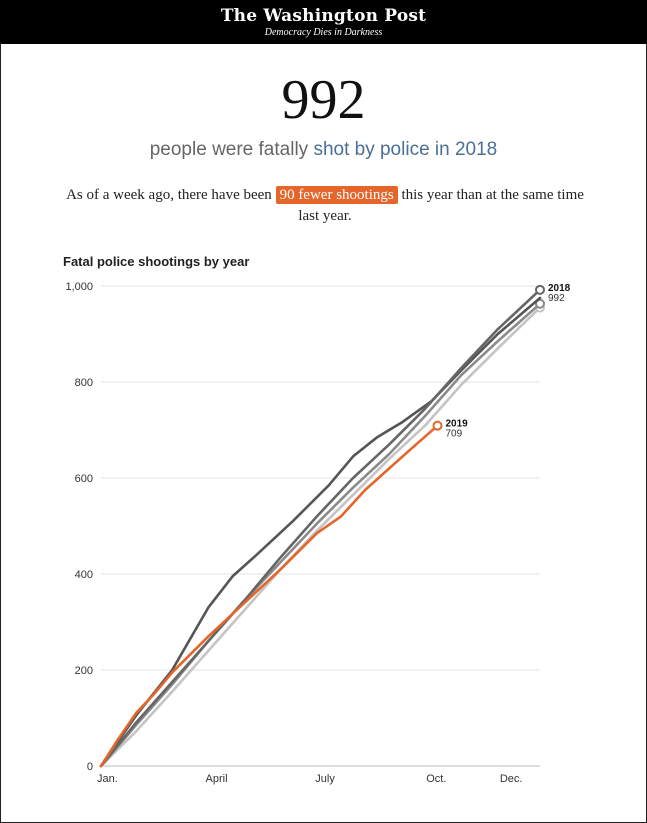 The height and width of the screenshot is (823, 647). What do you see at coordinates (336, 195) in the screenshot?
I see `summary-highlight: 90 fewer shootings` at bounding box center [336, 195].